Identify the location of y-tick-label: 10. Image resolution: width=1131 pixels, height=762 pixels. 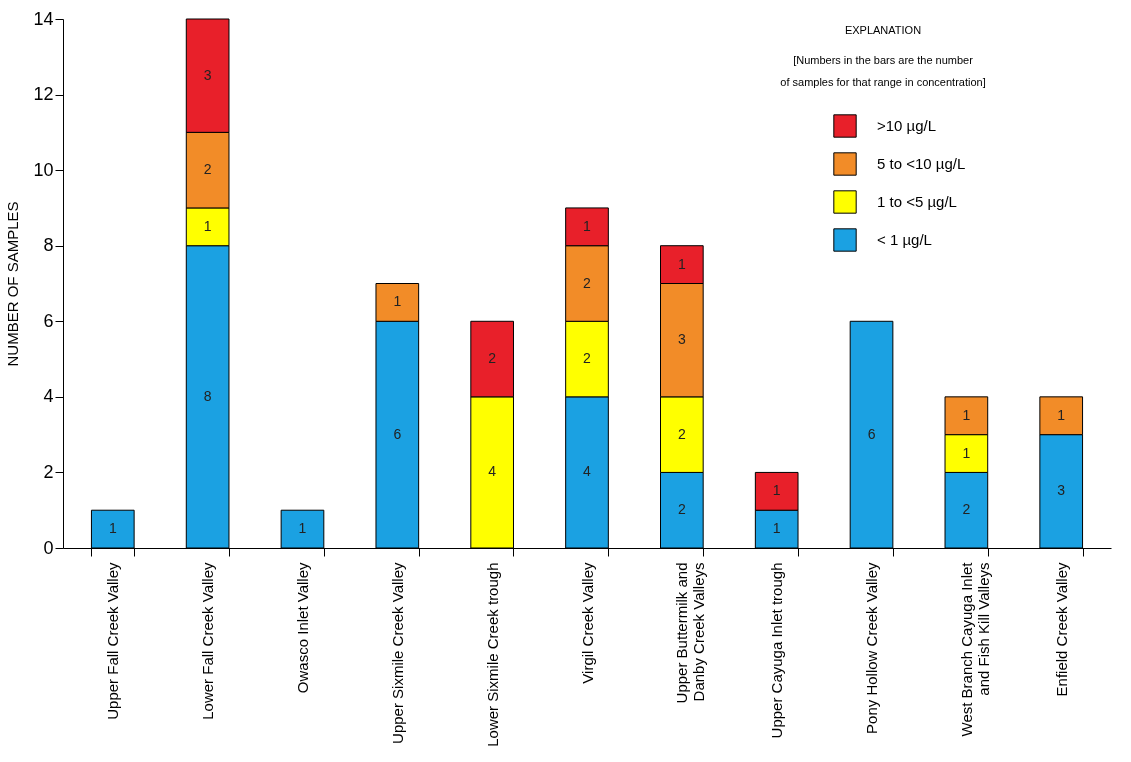
(43, 169).